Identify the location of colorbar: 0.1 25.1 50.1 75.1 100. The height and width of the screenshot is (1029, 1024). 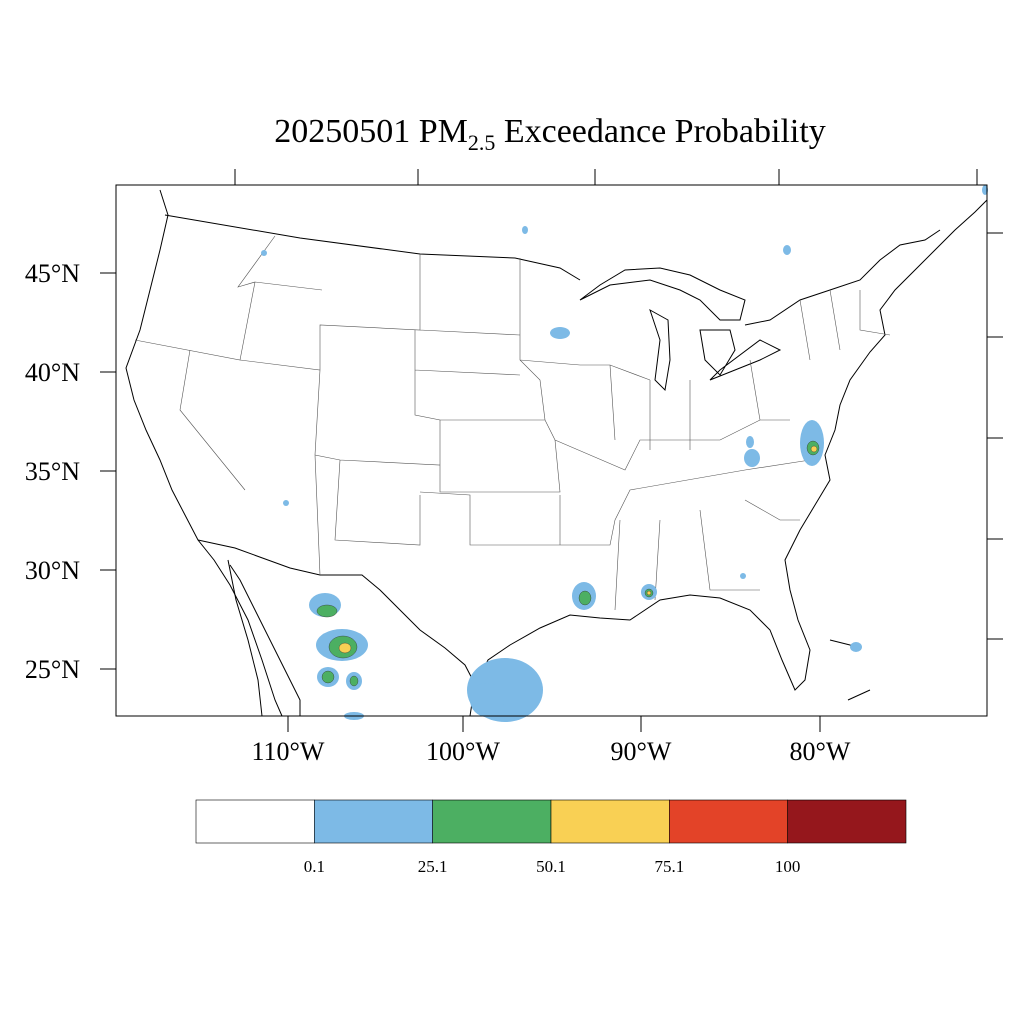
(551, 837).